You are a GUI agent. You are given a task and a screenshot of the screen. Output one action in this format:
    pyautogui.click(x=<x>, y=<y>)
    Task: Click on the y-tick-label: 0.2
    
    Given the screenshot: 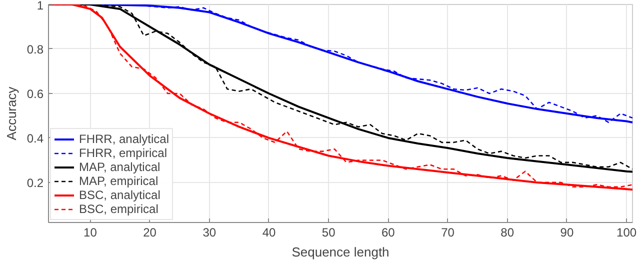 What is the action you would take?
    pyautogui.click(x=35, y=183)
    